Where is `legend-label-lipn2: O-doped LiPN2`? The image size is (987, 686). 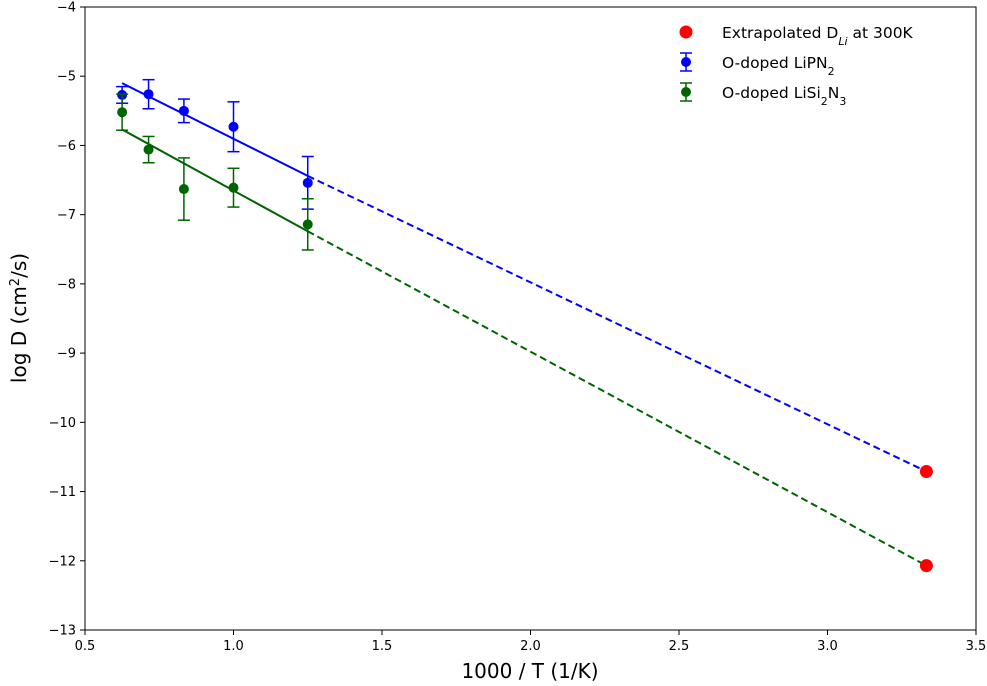 legend-label-lipn2: O-doped LiPN2 is located at coordinates (778, 66).